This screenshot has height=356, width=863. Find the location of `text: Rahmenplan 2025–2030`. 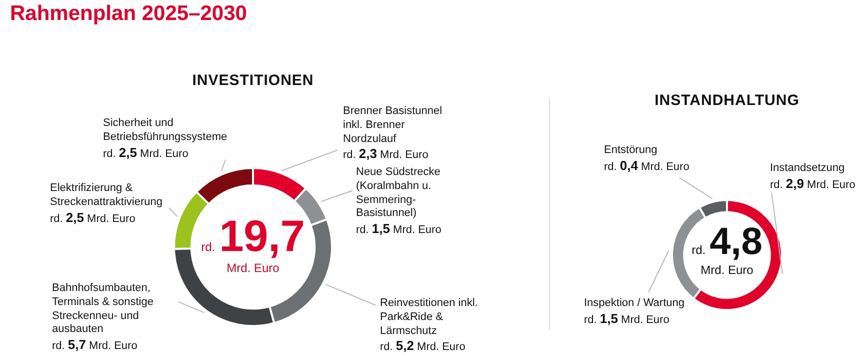

text: Rahmenplan 2025–2030 is located at coordinates (128, 14).